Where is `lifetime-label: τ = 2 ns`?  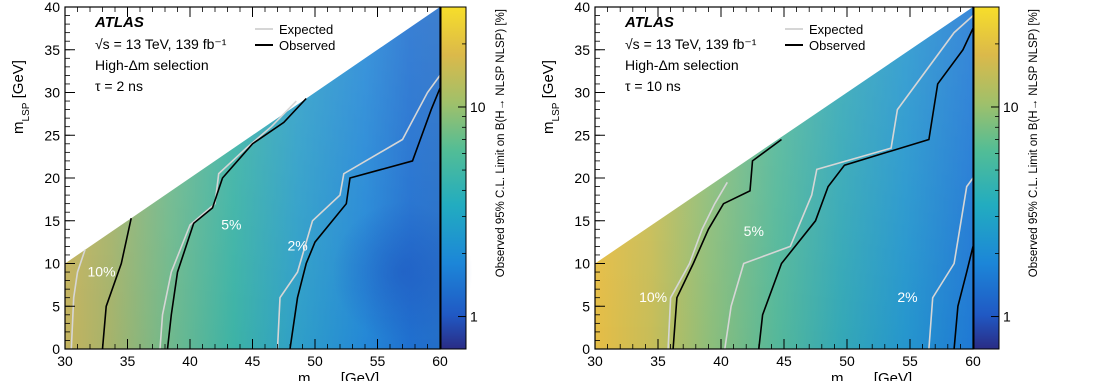
lifetime-label: τ = 2 ns is located at coordinates (119, 86).